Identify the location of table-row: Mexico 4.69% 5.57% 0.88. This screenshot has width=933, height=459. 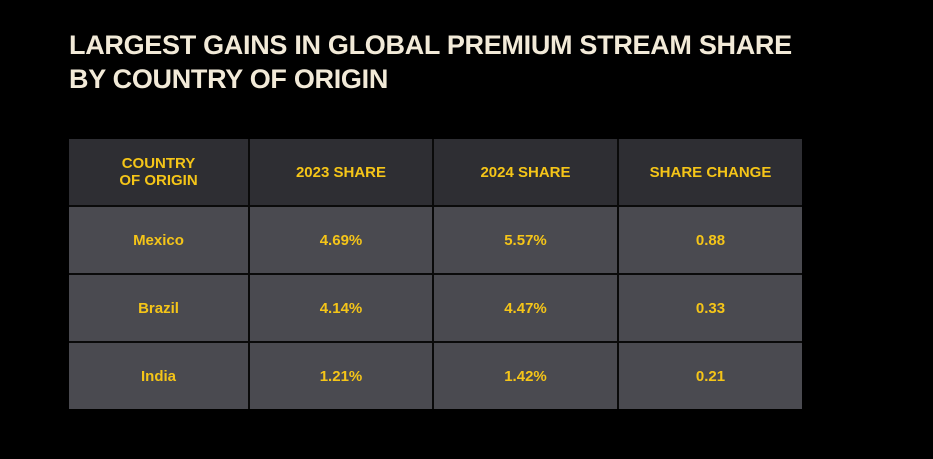
(435, 240).